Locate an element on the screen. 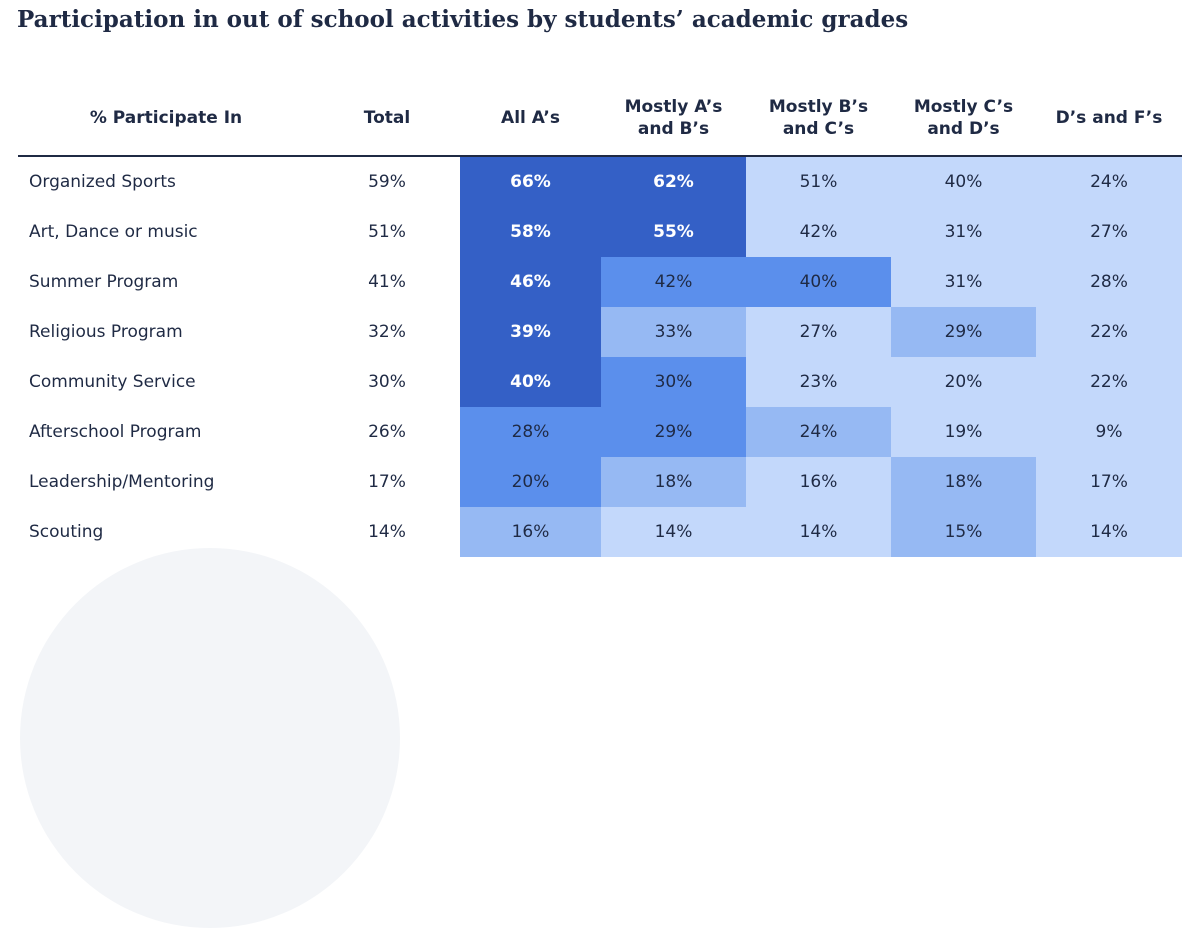 The height and width of the screenshot is (928, 1200). heat-cell: 62% is located at coordinates (673, 182).